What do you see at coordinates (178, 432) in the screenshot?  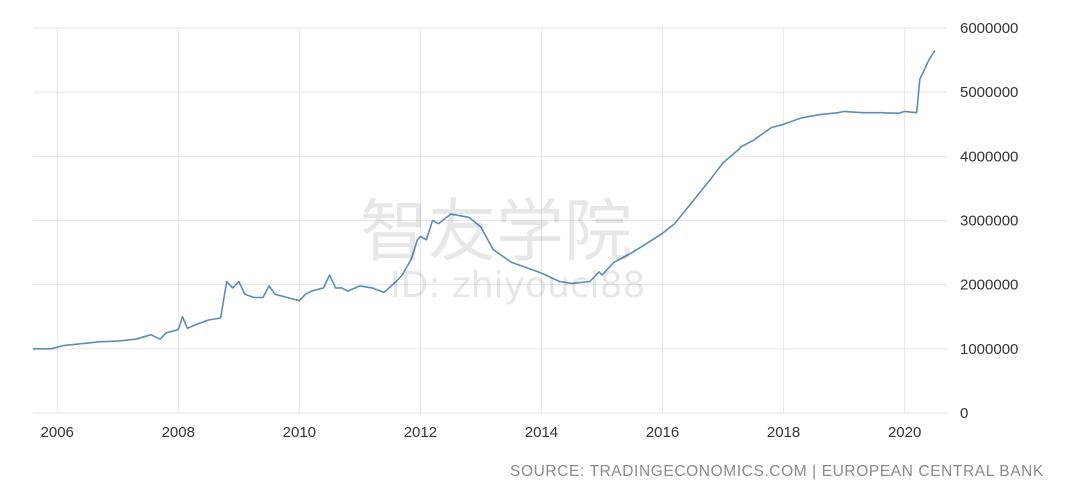 I see `x-tick-label: 2008` at bounding box center [178, 432].